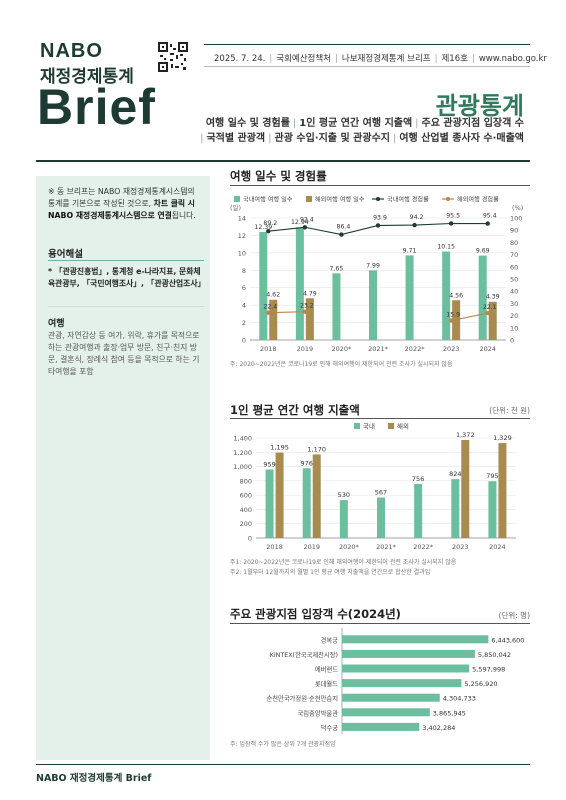 This screenshot has width=566, height=800. I want to click on y2-tick-label: 50, so click(514, 280).